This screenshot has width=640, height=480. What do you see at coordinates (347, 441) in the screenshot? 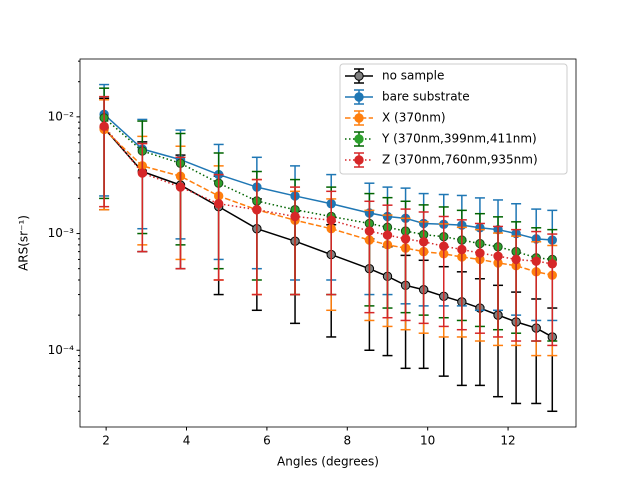
I see `x-tick-label: 8` at bounding box center [347, 441].